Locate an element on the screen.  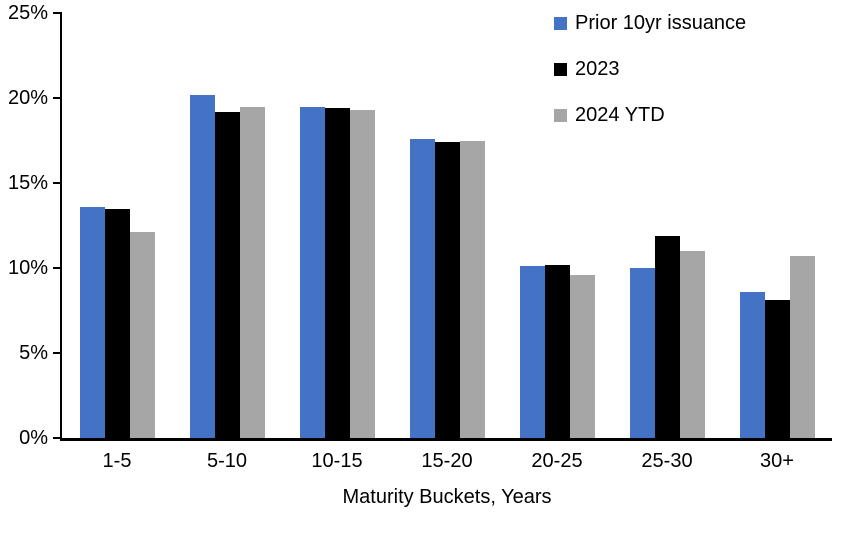
y-axis-label-15: 15% is located at coordinates (27, 183).